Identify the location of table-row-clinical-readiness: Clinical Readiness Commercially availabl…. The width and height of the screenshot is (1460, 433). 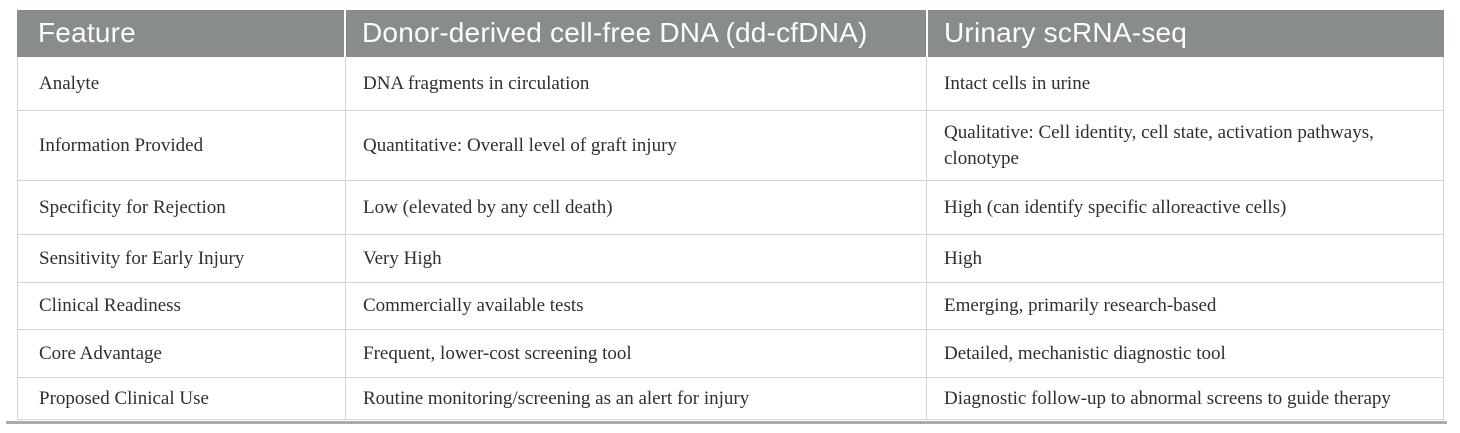
(730, 306).